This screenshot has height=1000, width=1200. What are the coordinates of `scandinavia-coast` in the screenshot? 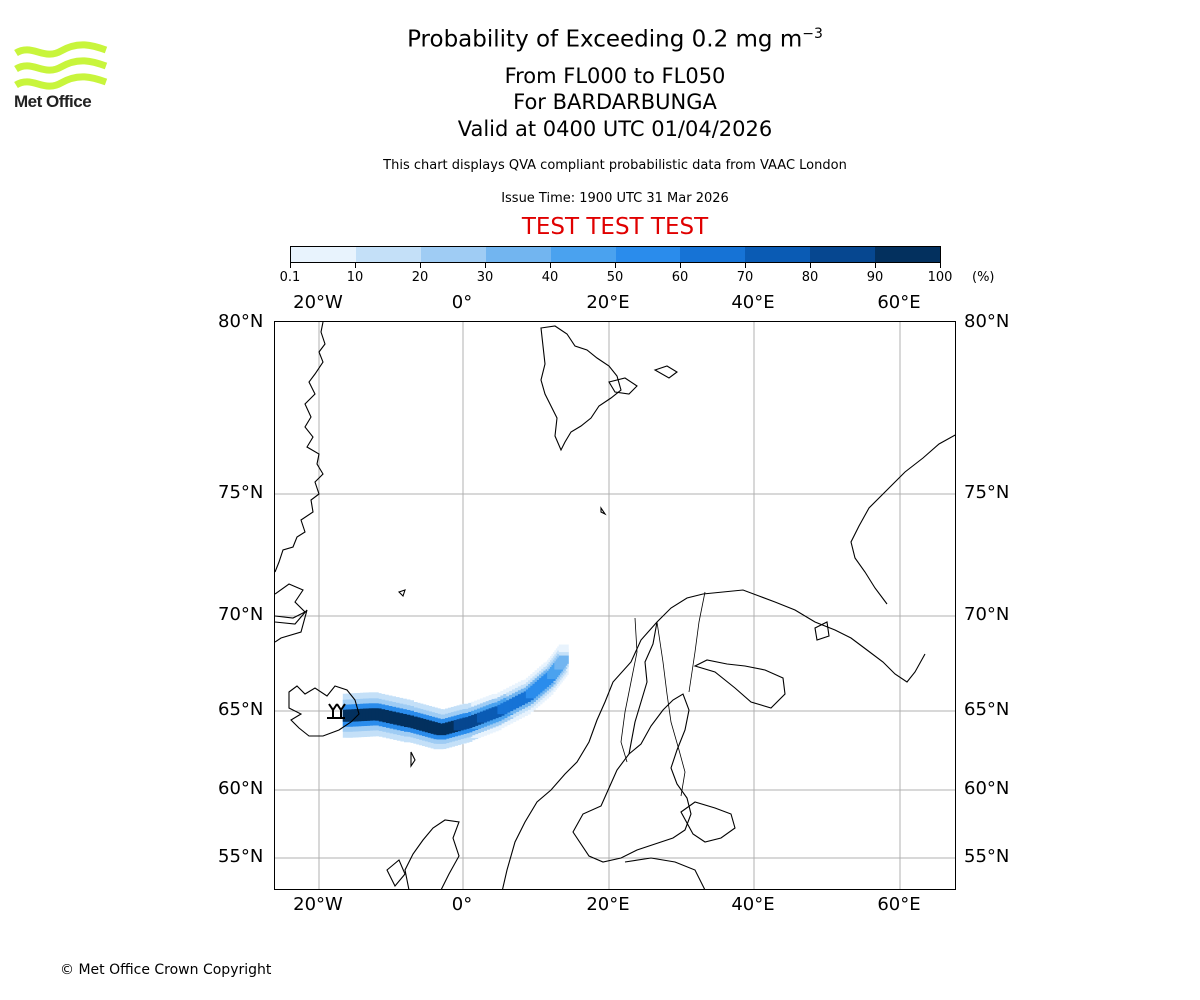 It's located at (714, 739).